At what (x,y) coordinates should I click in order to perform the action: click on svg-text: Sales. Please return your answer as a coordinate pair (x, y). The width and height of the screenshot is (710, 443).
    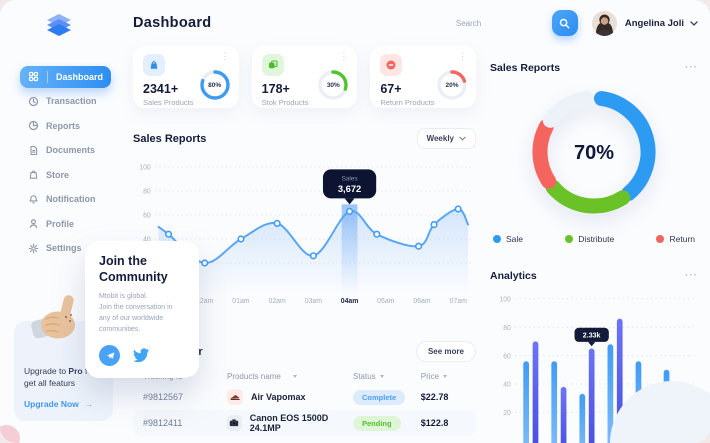
    Looking at the image, I should click on (350, 178).